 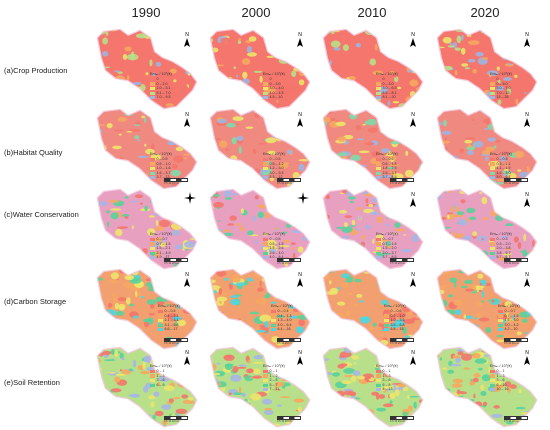 What do you see at coordinates (284, 324) in the screenshot?
I see `legend-label: 4.0 – 6.4` at bounding box center [284, 324].